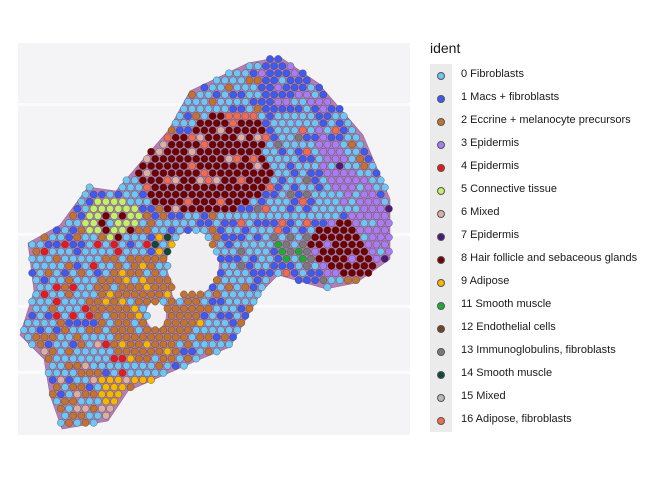 The width and height of the screenshot is (672, 480). Describe the element at coordinates (474, 144) in the screenshot. I see `legend-item: 3 Epidermis` at that location.